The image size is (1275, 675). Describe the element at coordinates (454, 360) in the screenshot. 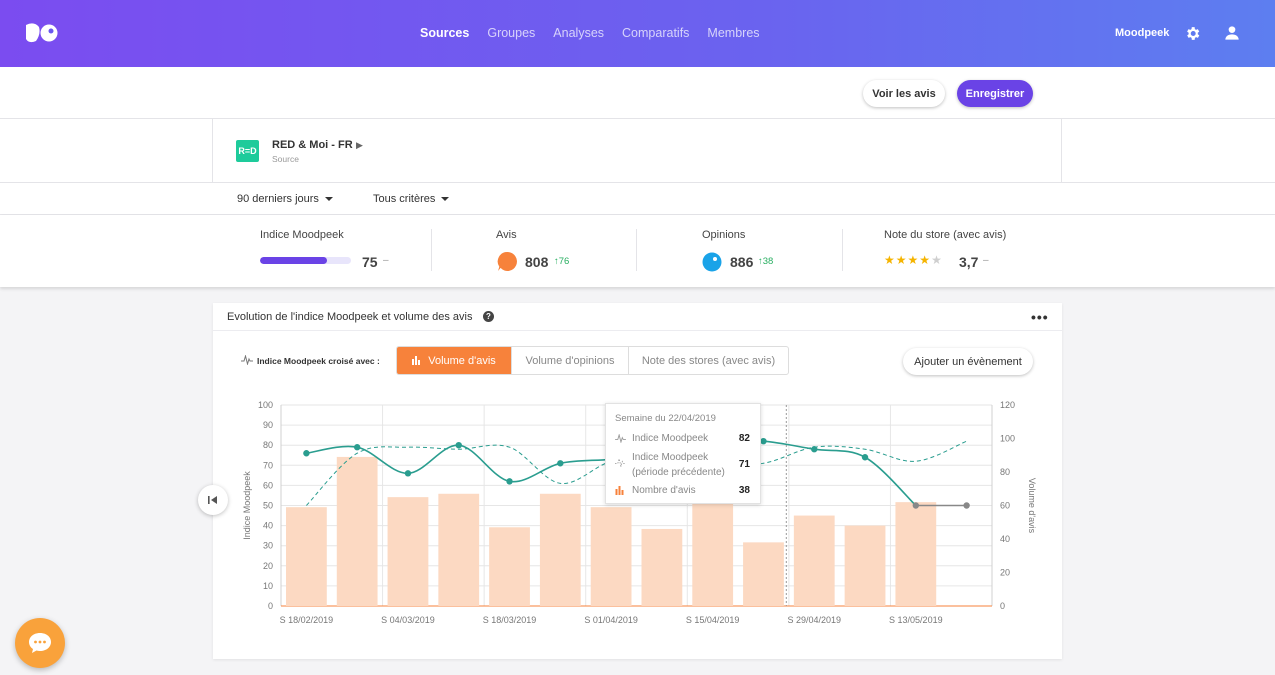

I see `segment-volume-avis: Volume d'avis` at that location.